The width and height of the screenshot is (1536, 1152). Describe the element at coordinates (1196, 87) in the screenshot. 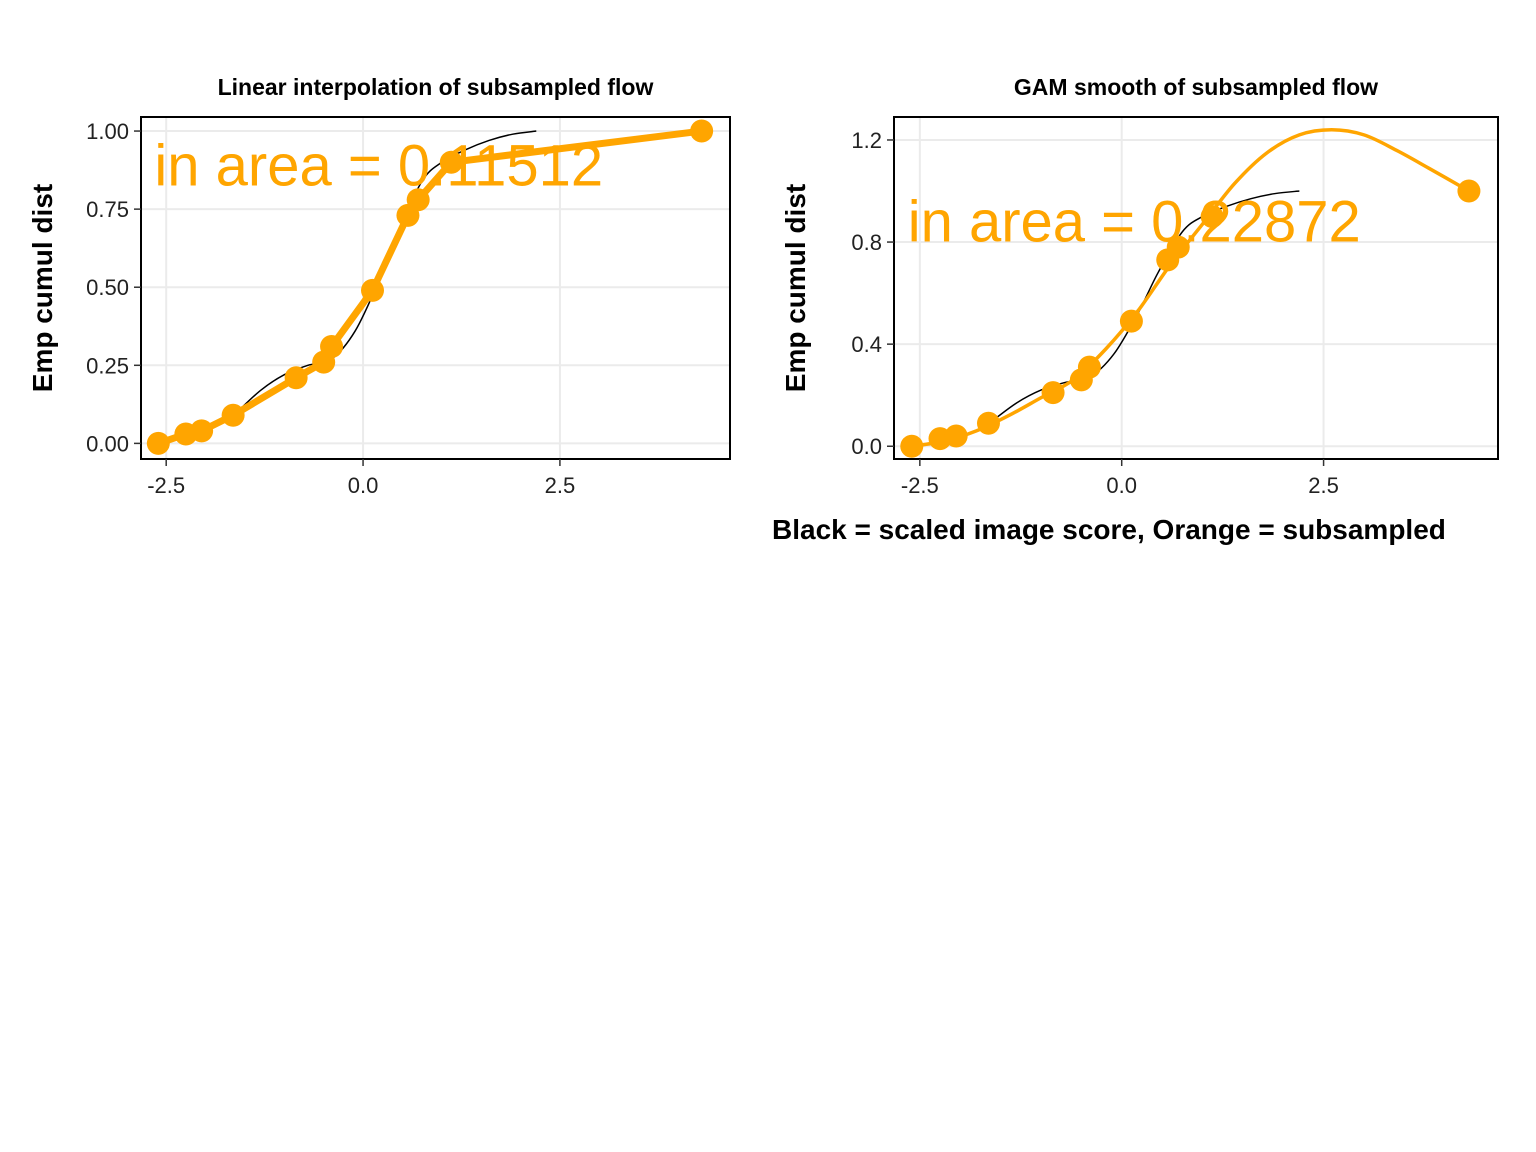

I see `chart-title: GAM smooth of subsampled flow` at that location.